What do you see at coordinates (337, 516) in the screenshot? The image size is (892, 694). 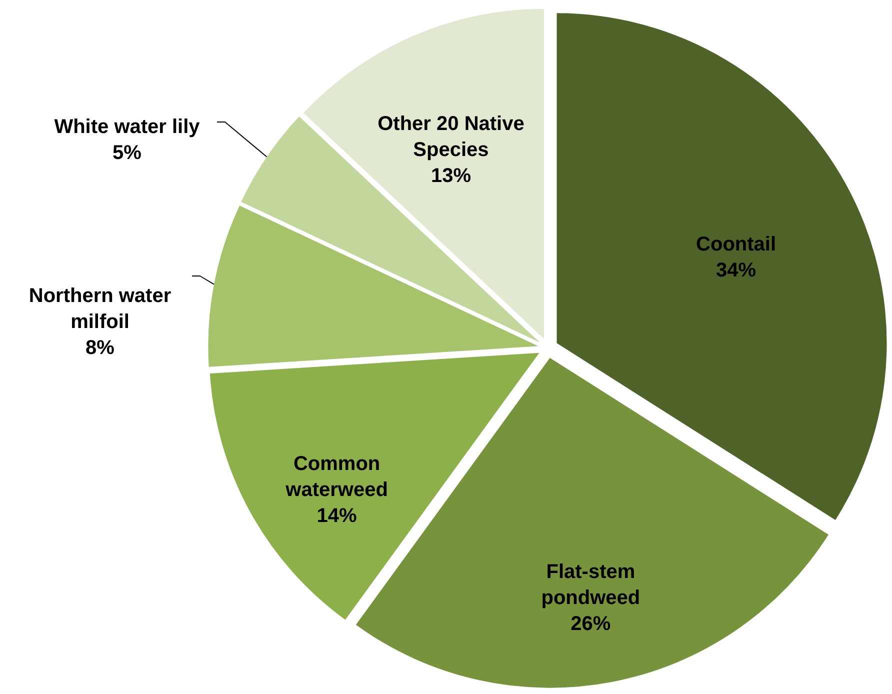 I see `data-label: 14%` at bounding box center [337, 516].